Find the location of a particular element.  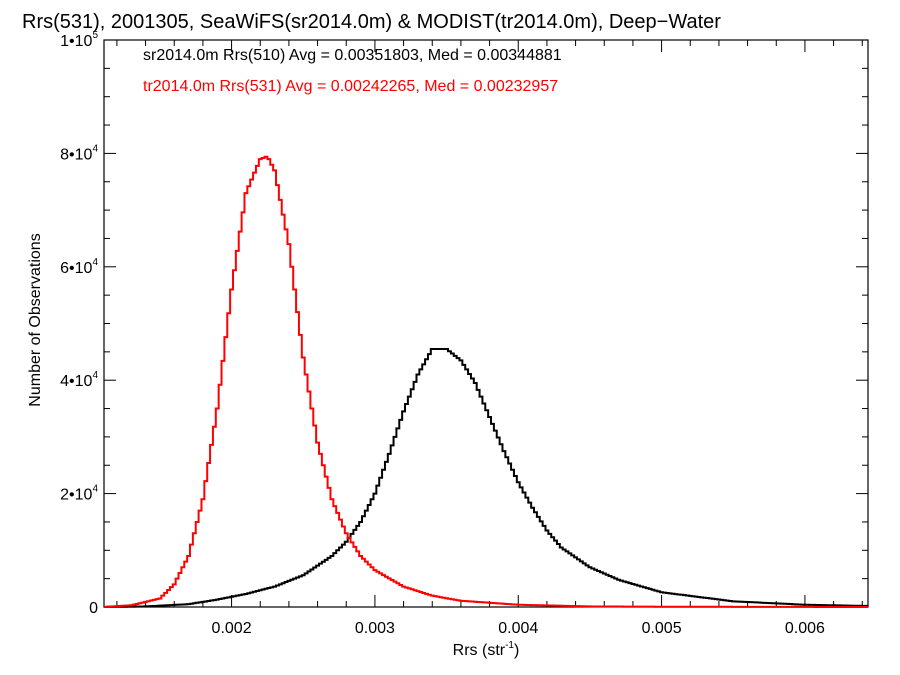

x-axis-label-text: Rrs (str is located at coordinates (479, 650).